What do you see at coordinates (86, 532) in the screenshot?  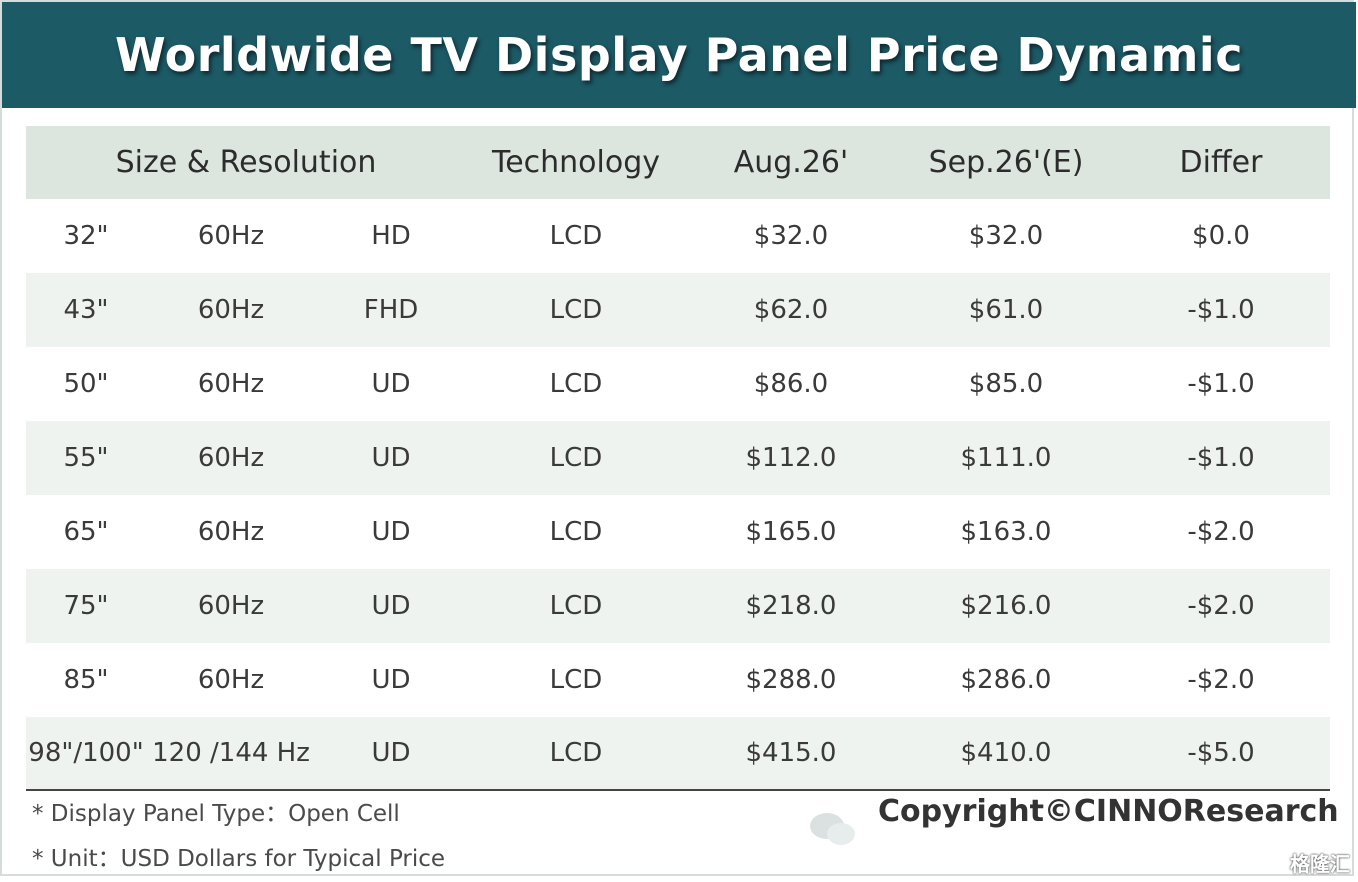 I see `cell-size: 65"` at bounding box center [86, 532].